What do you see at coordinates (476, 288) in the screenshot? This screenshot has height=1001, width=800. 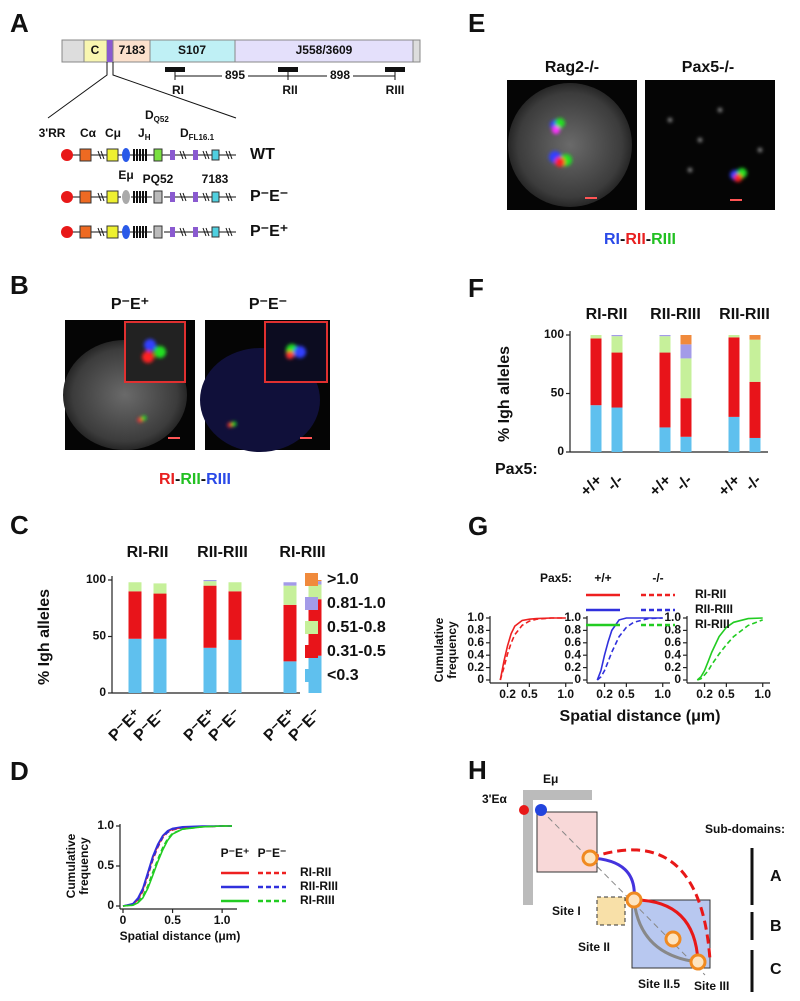 I see `panel-label: F` at bounding box center [476, 288].